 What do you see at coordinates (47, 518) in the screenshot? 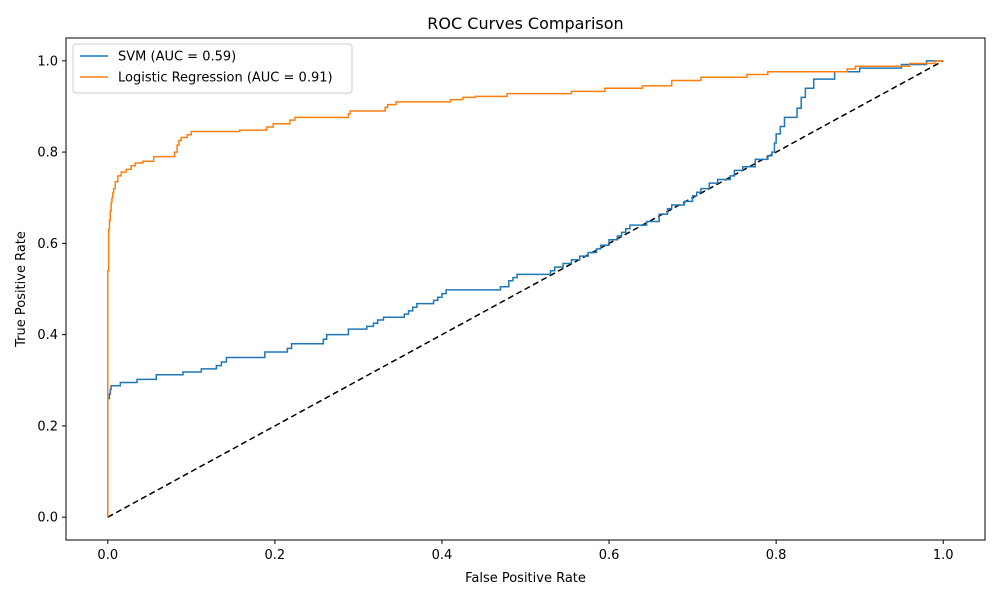
I see `y-tick-label: 0.0` at bounding box center [47, 518].